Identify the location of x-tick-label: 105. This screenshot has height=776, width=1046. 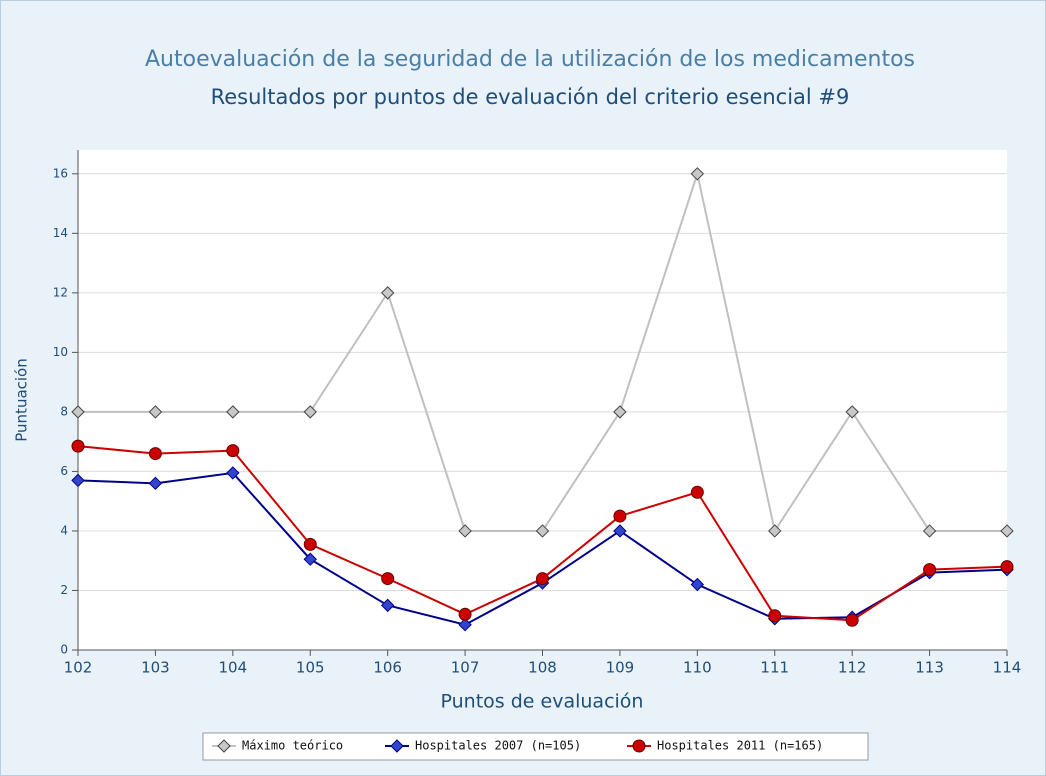
(310, 668).